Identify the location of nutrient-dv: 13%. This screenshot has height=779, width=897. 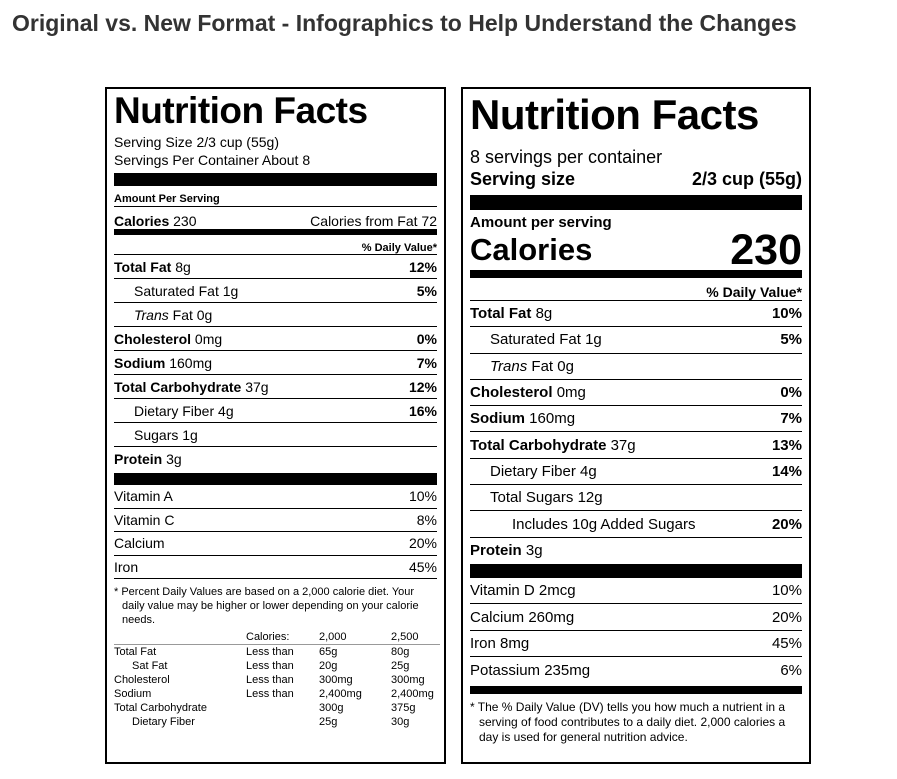
(786, 445).